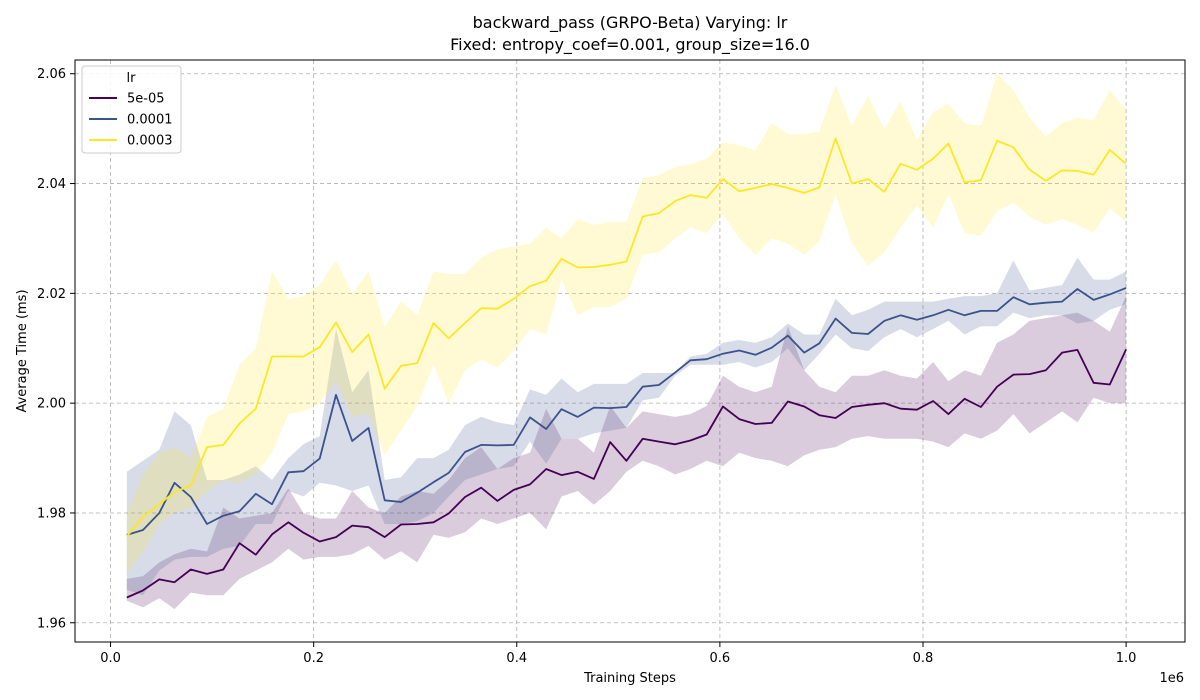 Image resolution: width=1200 pixels, height=700 pixels. Describe the element at coordinates (22, 350) in the screenshot. I see `y-axis-label: Average Time (ms)` at that location.